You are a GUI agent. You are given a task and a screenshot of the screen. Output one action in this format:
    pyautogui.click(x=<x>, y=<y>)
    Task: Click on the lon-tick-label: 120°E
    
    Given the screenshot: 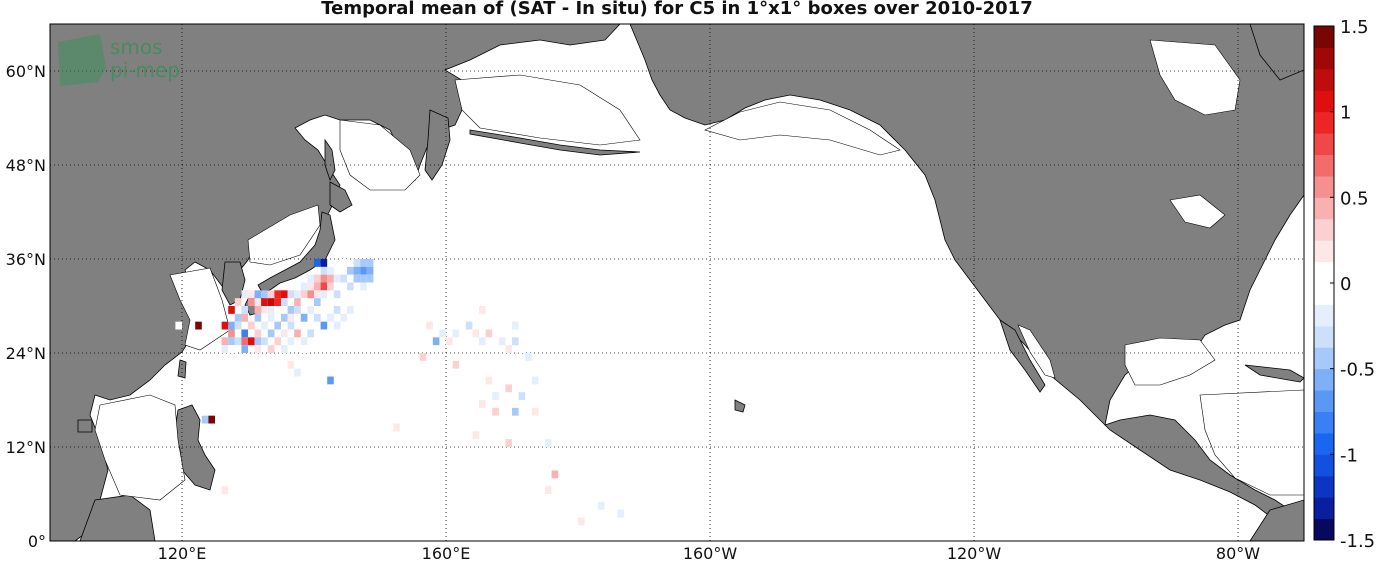 What is the action you would take?
    pyautogui.click(x=182, y=553)
    